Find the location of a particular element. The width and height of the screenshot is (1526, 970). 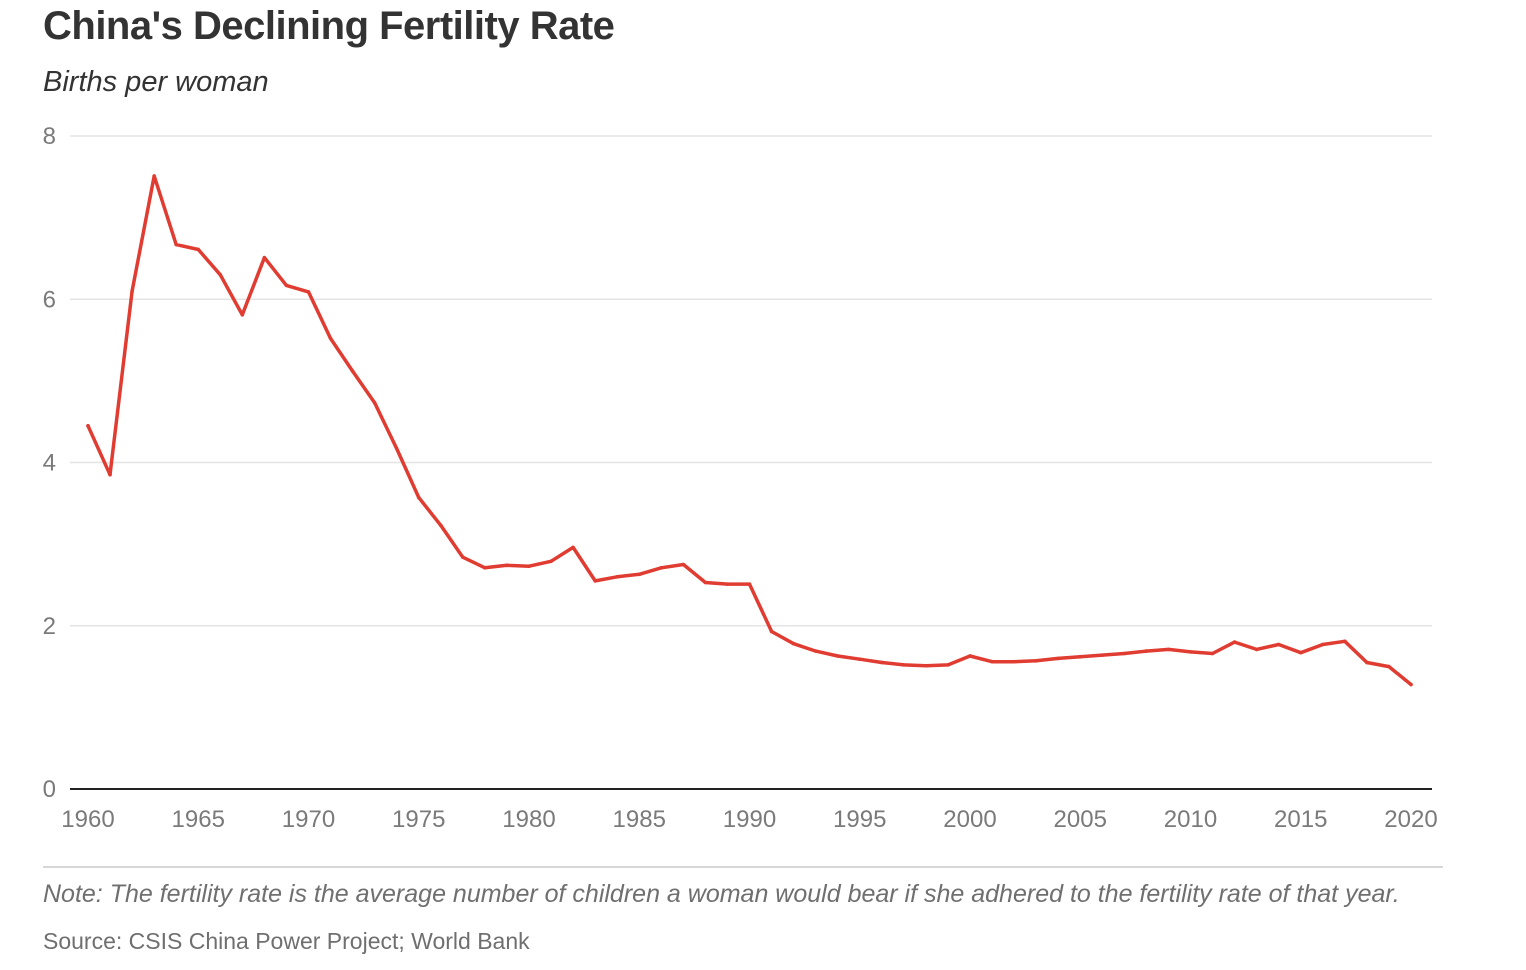

y-tick-label: 0 is located at coordinates (49, 789).